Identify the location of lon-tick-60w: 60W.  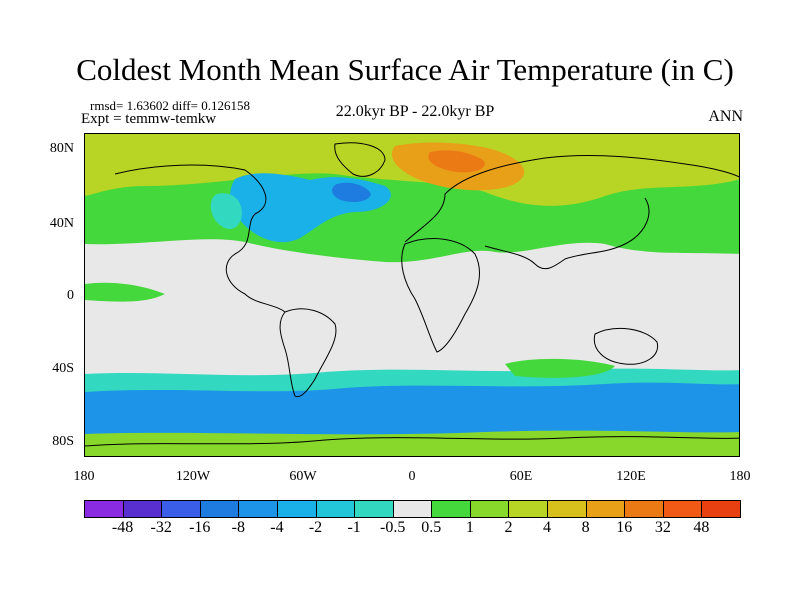
(303, 476).